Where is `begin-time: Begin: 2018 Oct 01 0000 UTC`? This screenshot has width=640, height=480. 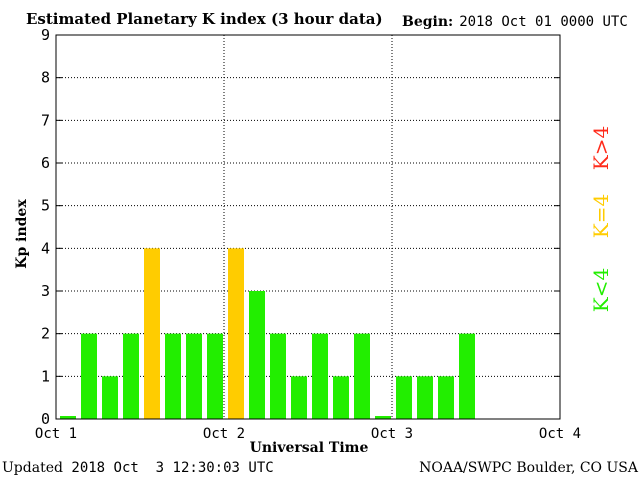
begin-time: Begin: 2018 Oct 01 0000 UTC is located at coordinates (515, 22).